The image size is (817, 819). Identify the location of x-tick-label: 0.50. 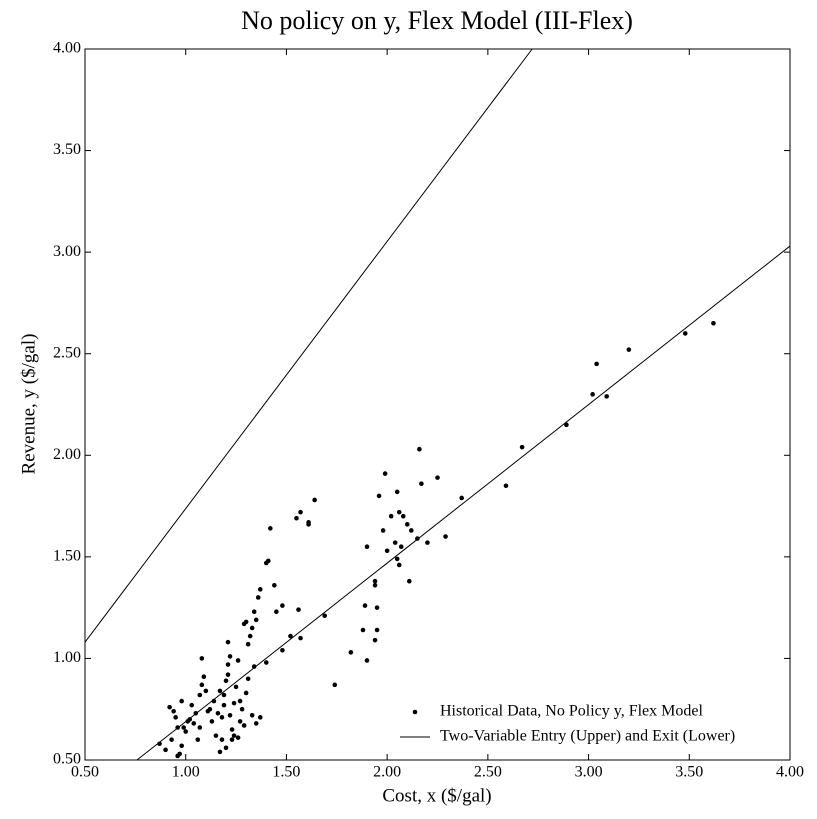
(85, 772).